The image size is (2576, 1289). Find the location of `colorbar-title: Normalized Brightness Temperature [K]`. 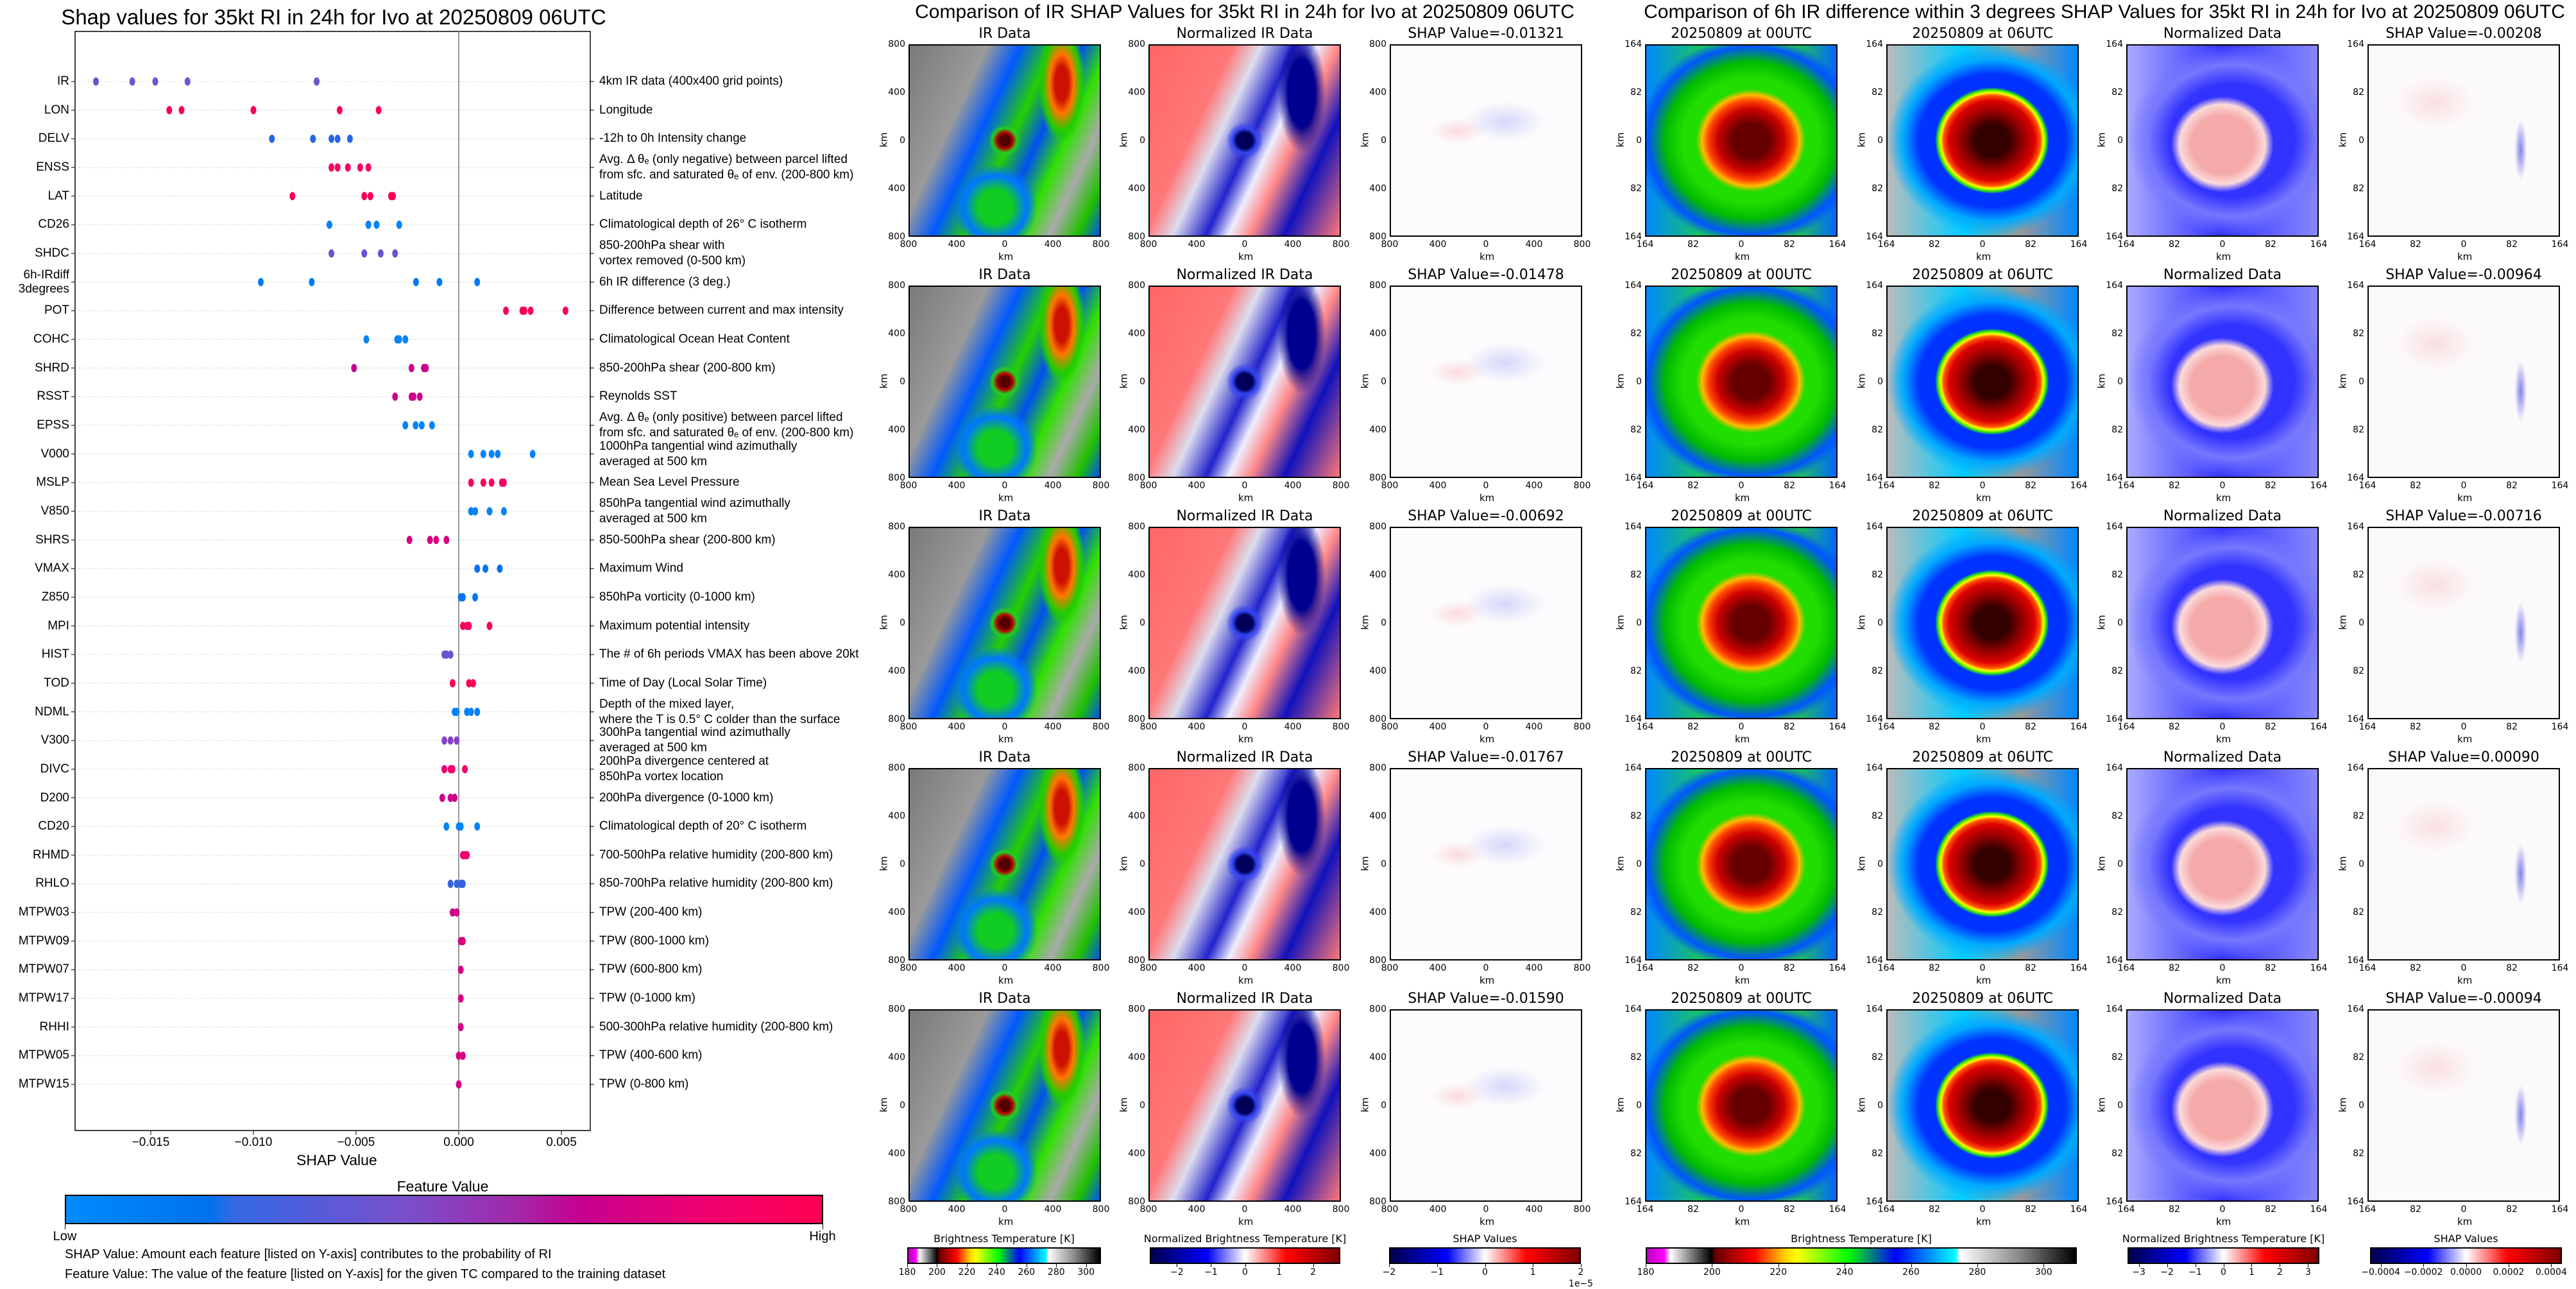

colorbar-title: Normalized Brightness Temperature [K] is located at coordinates (1245, 1239).